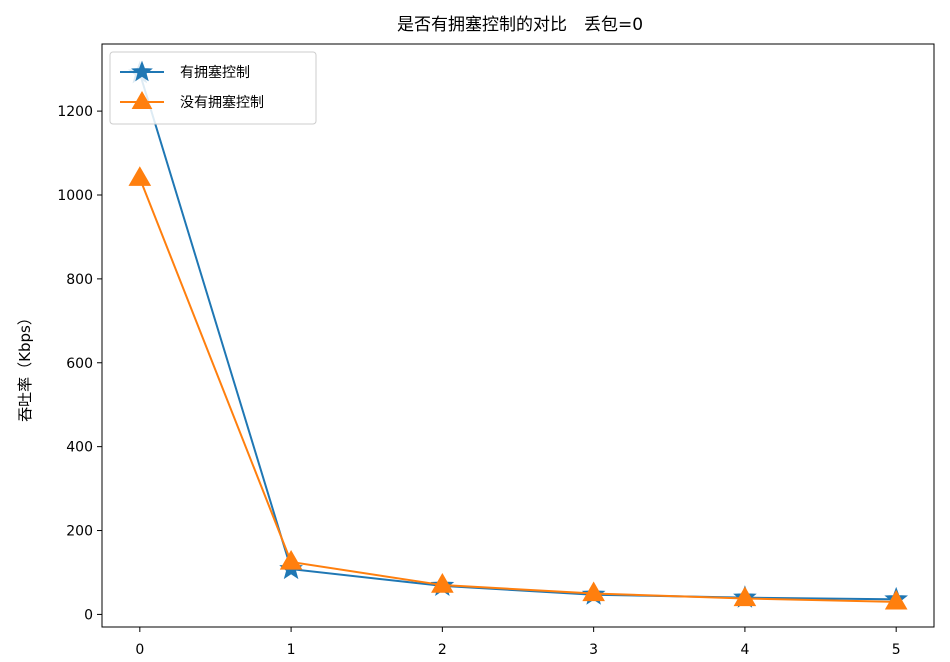 This screenshot has width=950, height=662. I want to click on y-tick-label: 800, so click(79, 280).